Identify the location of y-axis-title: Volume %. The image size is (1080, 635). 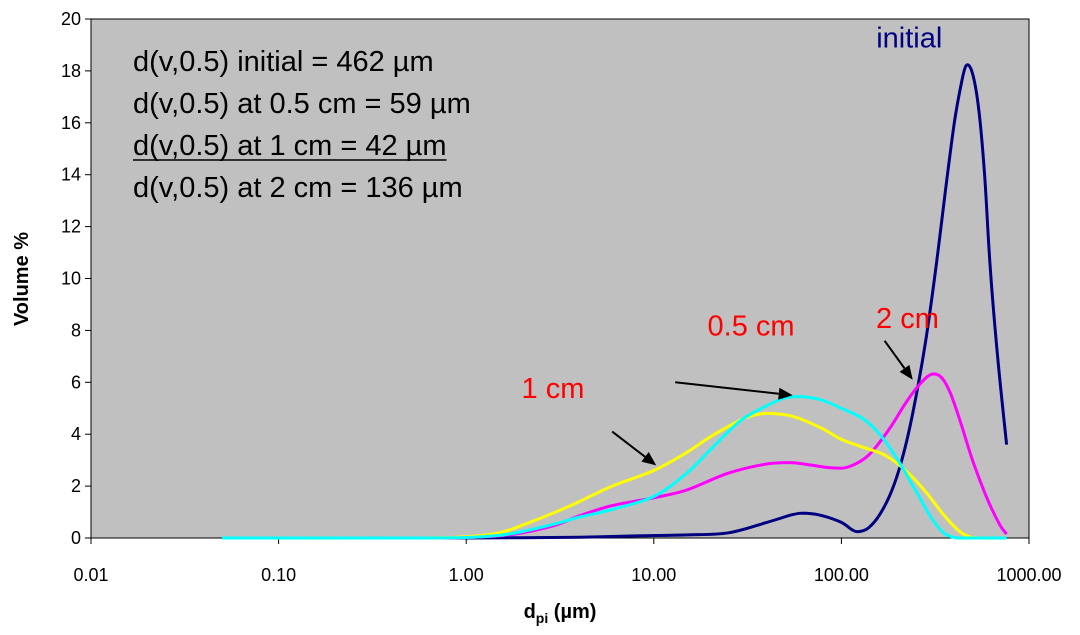
(22, 279).